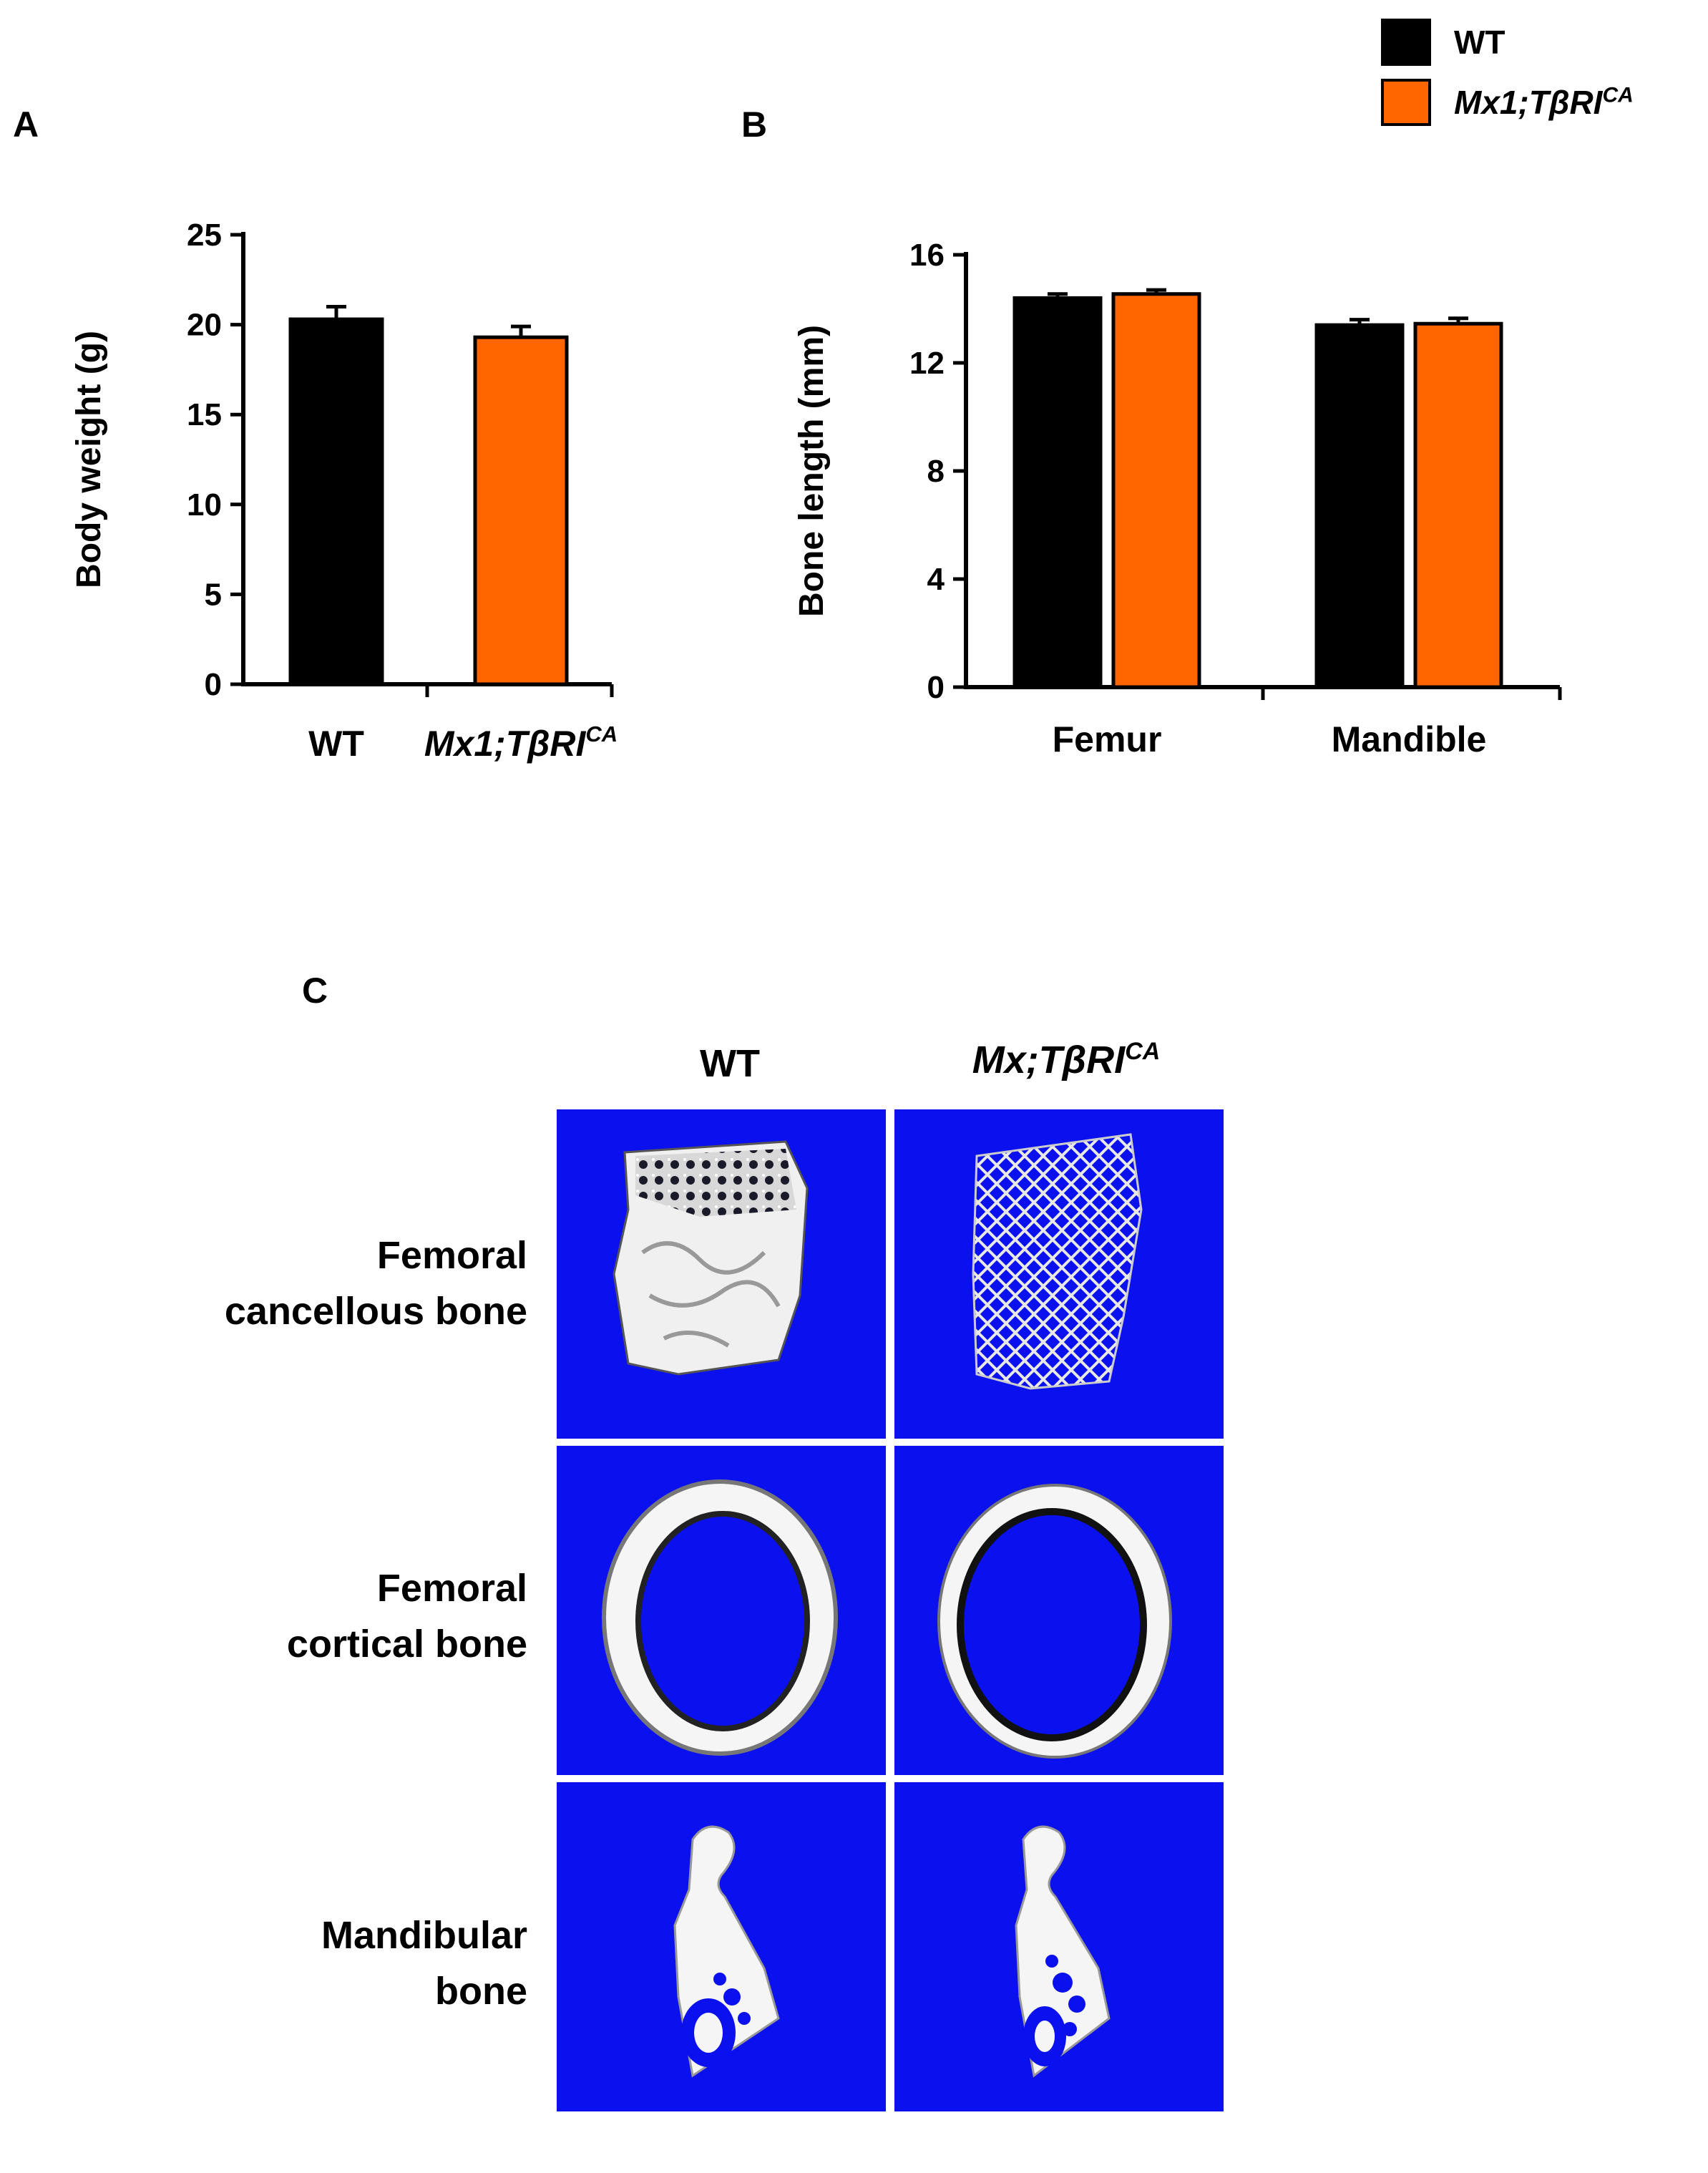 The height and width of the screenshot is (2173, 1708). What do you see at coordinates (1057, 1262) in the screenshot?
I see `scan-mutant-cancellous-image` at bounding box center [1057, 1262].